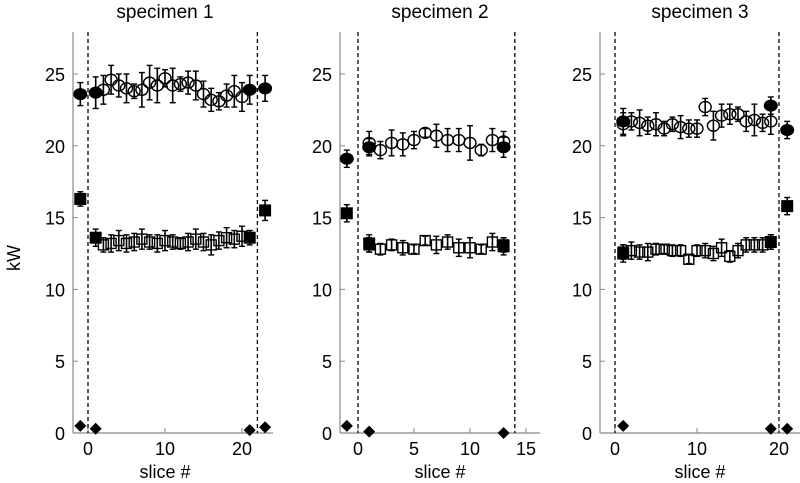  What do you see at coordinates (322, 290) in the screenshot?
I see `y-tick-label: 10` at bounding box center [322, 290].